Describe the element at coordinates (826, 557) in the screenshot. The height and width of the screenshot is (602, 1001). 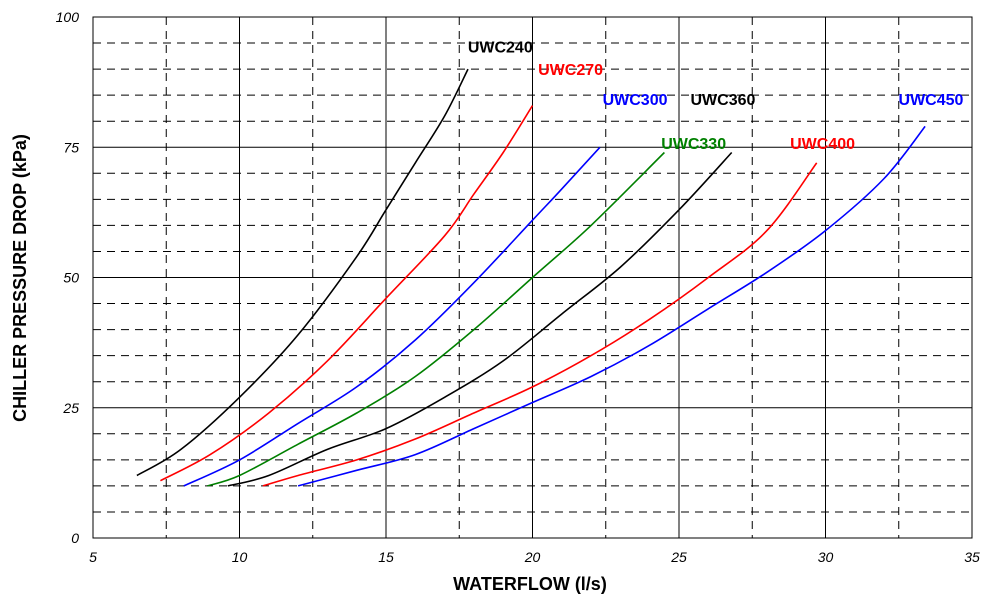
I see `x-tick-label: 30` at that location.